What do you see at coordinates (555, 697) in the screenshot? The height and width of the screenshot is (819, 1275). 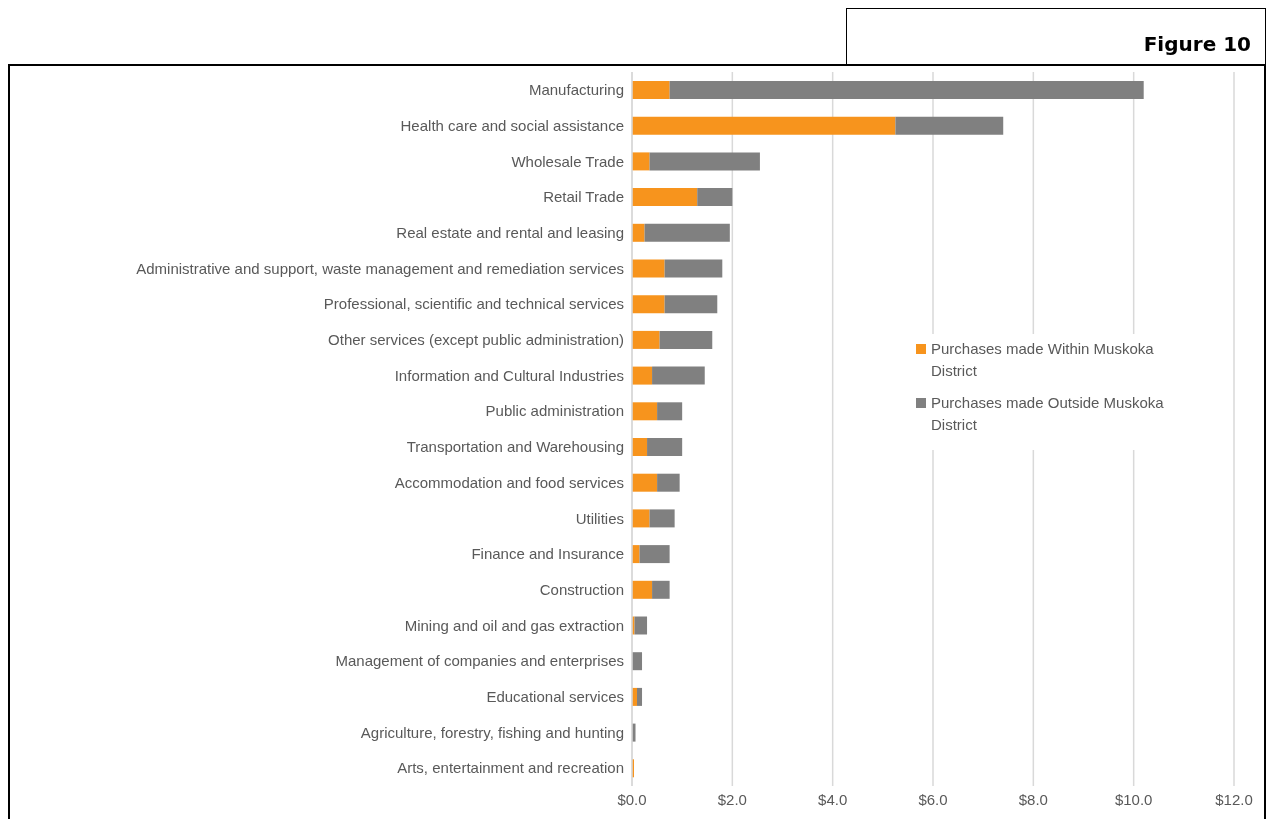 I see `y-tick-label: Educational services` at bounding box center [555, 697].